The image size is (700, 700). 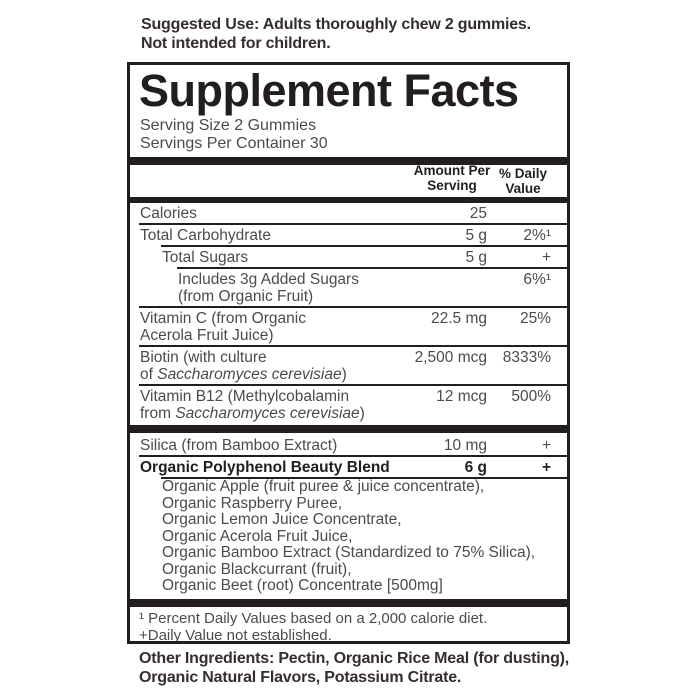 What do you see at coordinates (207, 335) in the screenshot?
I see `text-segment: Acerola Fruit Juice)` at bounding box center [207, 335].